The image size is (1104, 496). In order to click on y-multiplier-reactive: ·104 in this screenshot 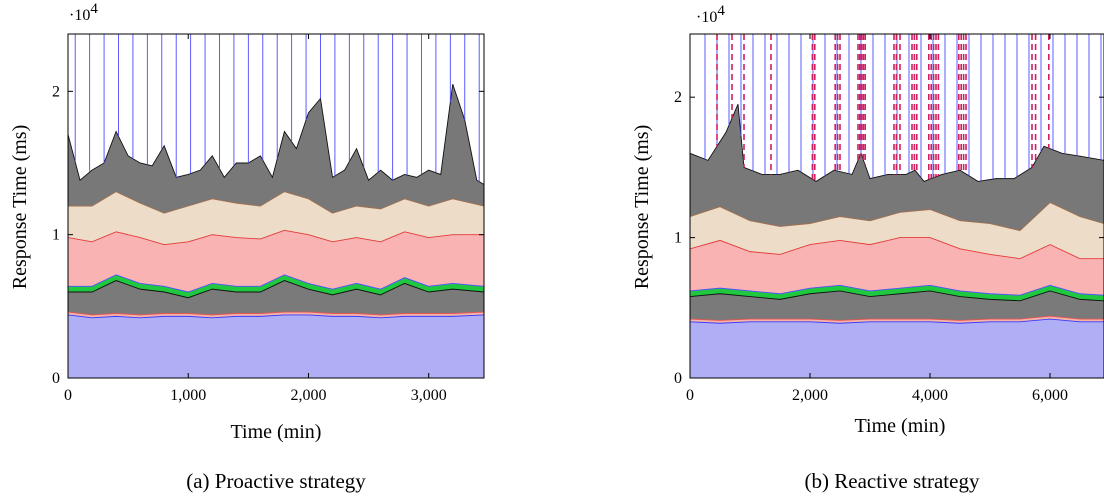, I will do `click(710, 14)`.